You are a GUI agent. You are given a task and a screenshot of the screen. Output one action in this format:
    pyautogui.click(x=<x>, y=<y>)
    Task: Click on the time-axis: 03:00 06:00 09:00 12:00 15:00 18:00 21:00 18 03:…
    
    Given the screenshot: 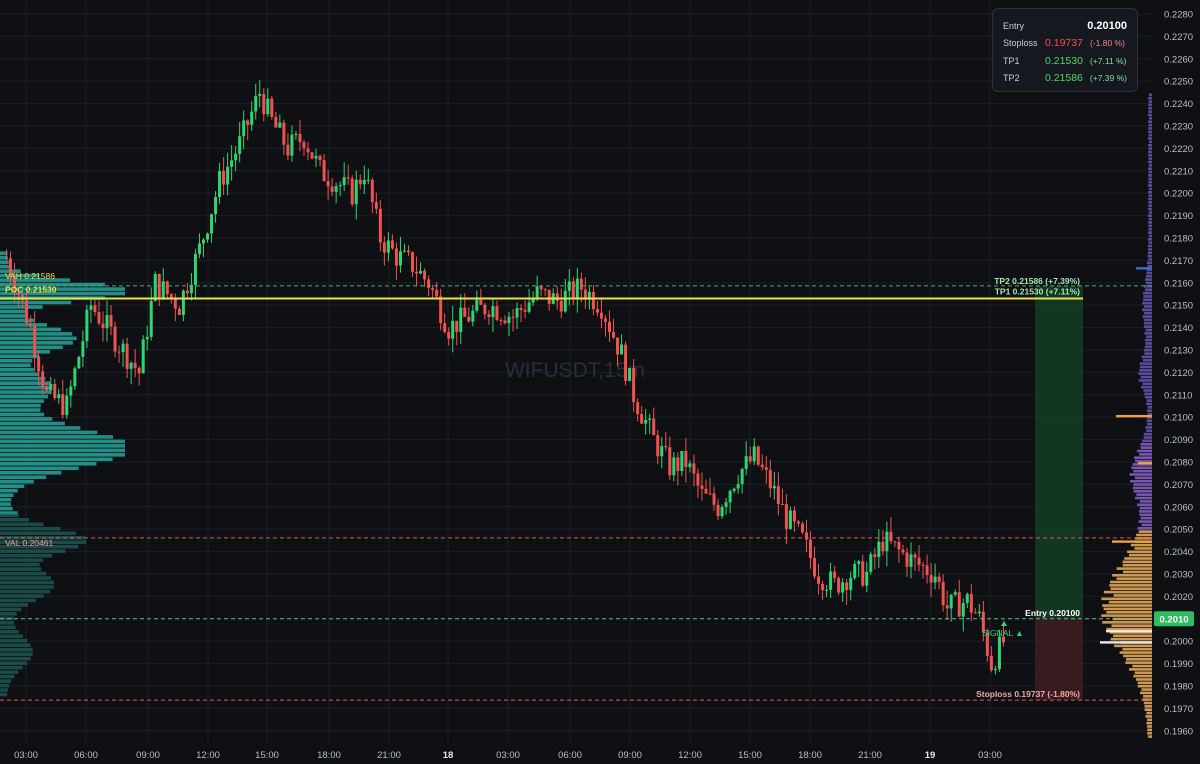 What is the action you would take?
    pyautogui.click(x=508, y=755)
    